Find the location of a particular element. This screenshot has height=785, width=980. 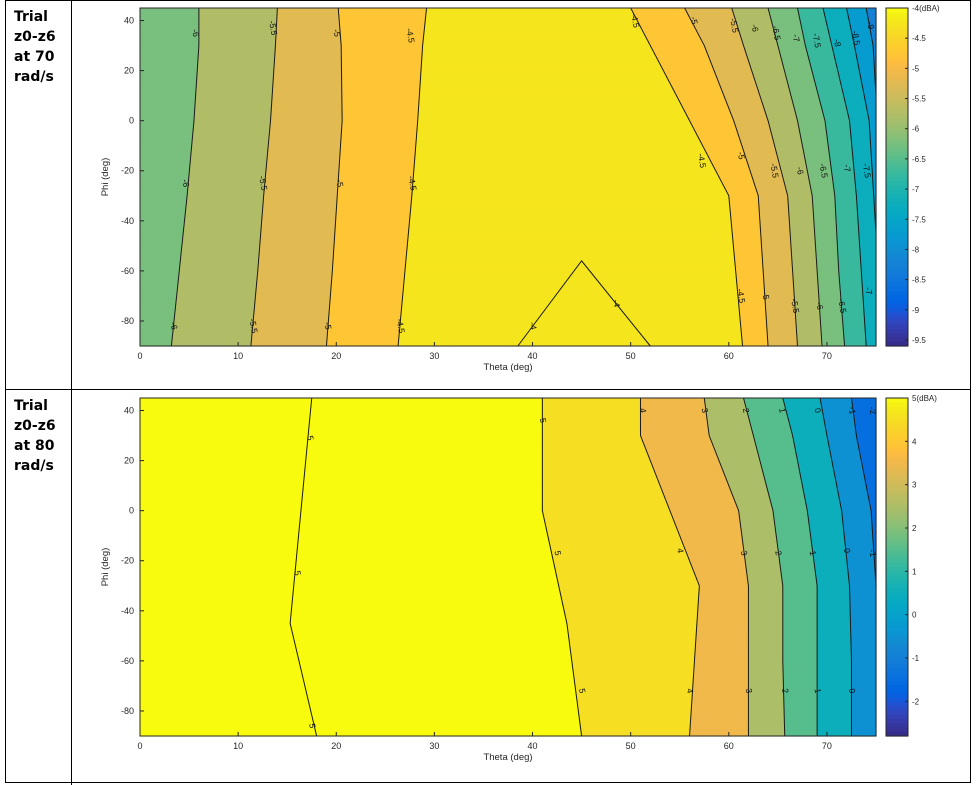

contour-line is located at coordinates (726, 177).